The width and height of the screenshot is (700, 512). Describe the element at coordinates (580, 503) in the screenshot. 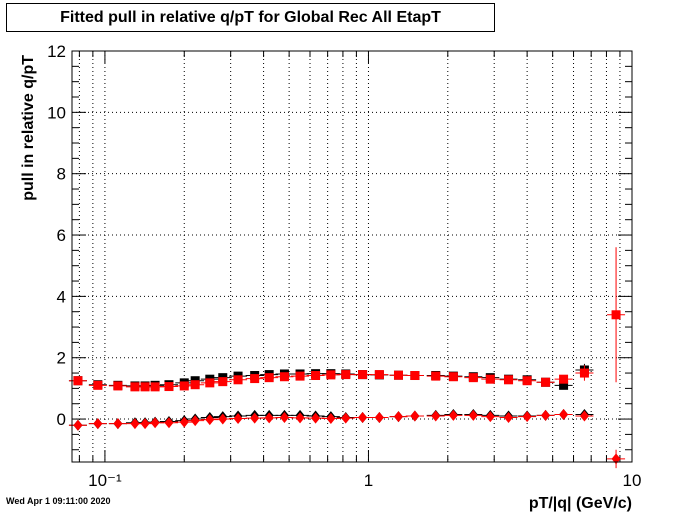

I see `x-axis-label: pT/|q| (GeV/c)` at that location.